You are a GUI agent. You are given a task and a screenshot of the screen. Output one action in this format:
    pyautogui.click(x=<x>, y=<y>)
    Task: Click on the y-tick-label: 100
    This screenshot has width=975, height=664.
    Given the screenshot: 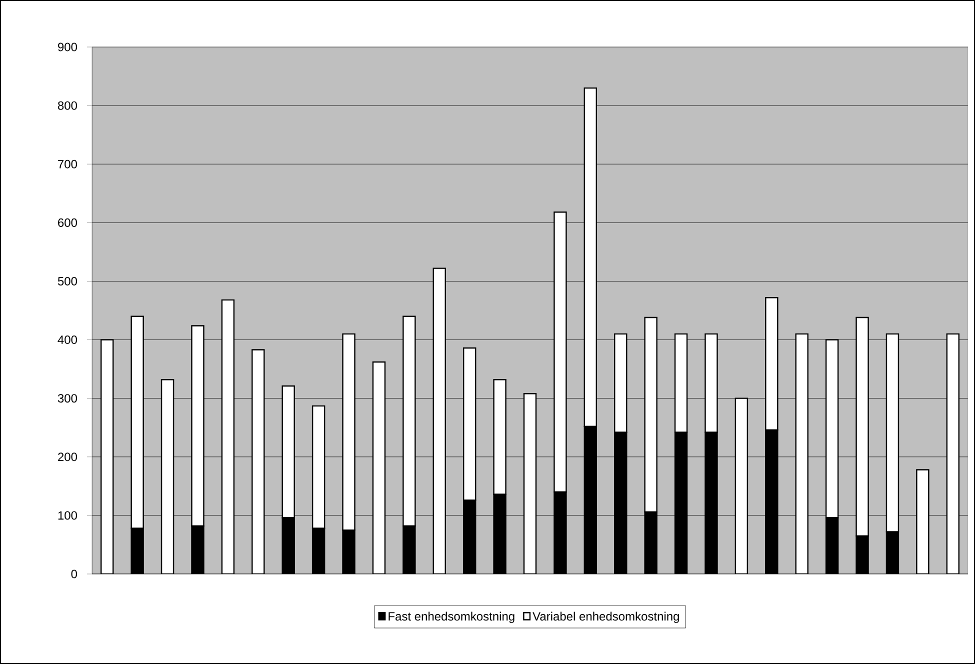 What is the action you would take?
    pyautogui.click(x=68, y=515)
    